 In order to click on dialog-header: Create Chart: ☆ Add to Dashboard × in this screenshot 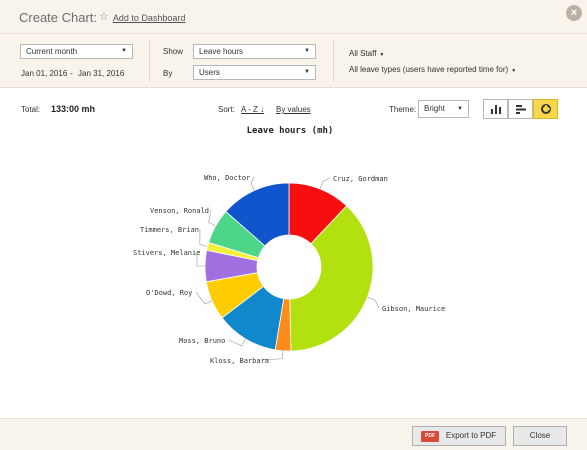, I will do `click(293, 17)`.